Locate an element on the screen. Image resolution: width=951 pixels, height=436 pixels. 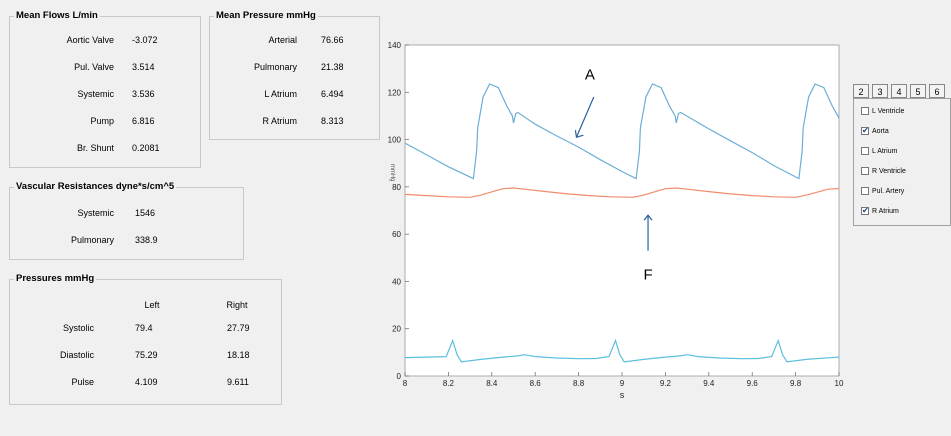
mean-pressure-title: Mean Pressure mmHg is located at coordinates (266, 15).